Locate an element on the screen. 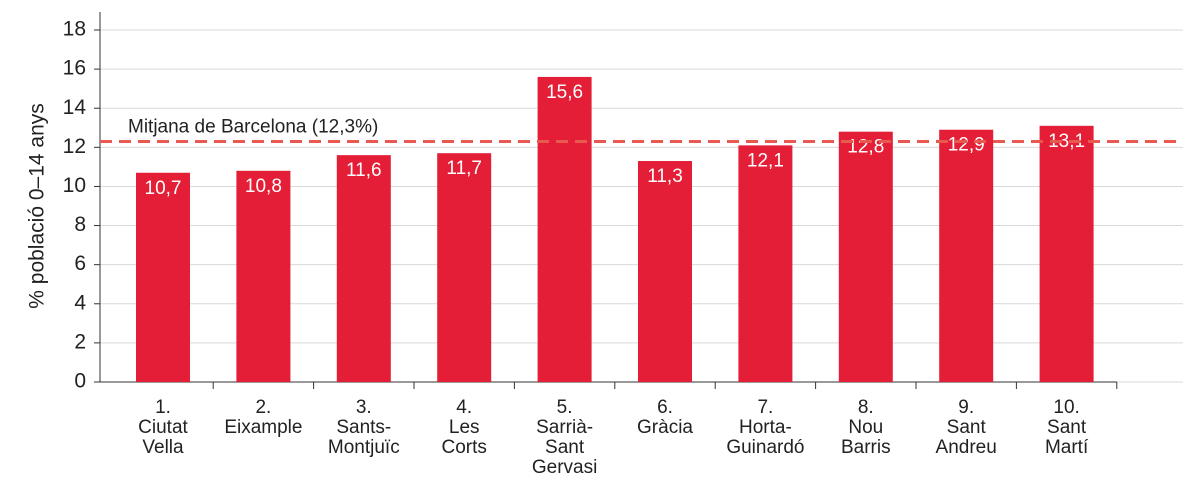  x-tick-label: Montjuïc is located at coordinates (364, 447).